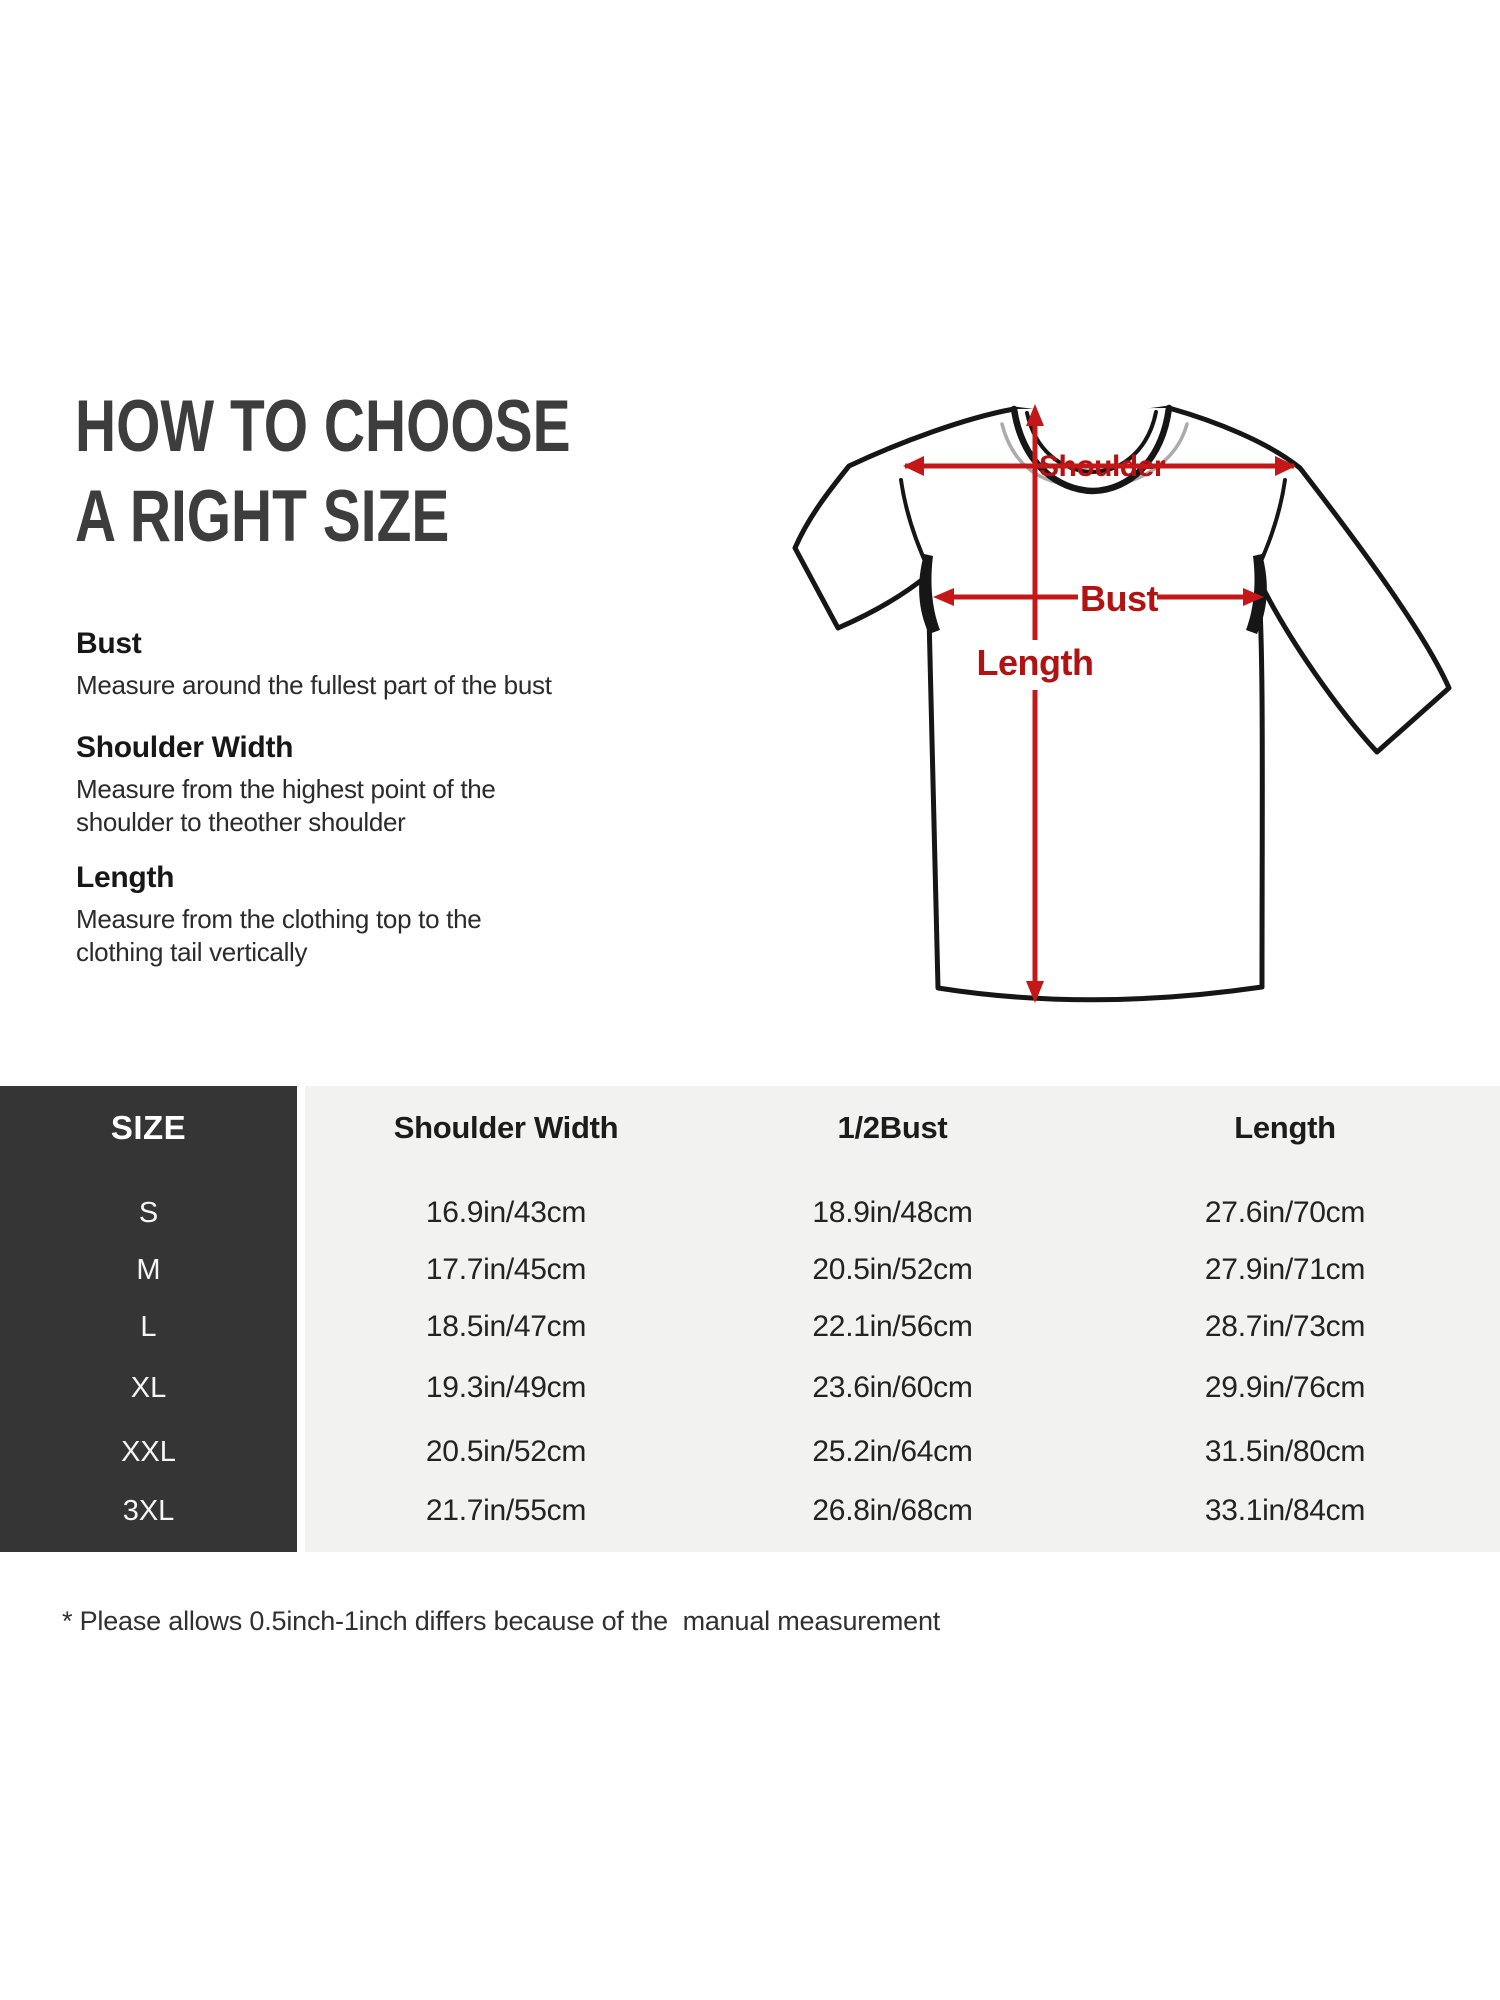 The height and width of the screenshot is (2000, 1500). What do you see at coordinates (148, 1388) in the screenshot?
I see `size-label: XL` at bounding box center [148, 1388].